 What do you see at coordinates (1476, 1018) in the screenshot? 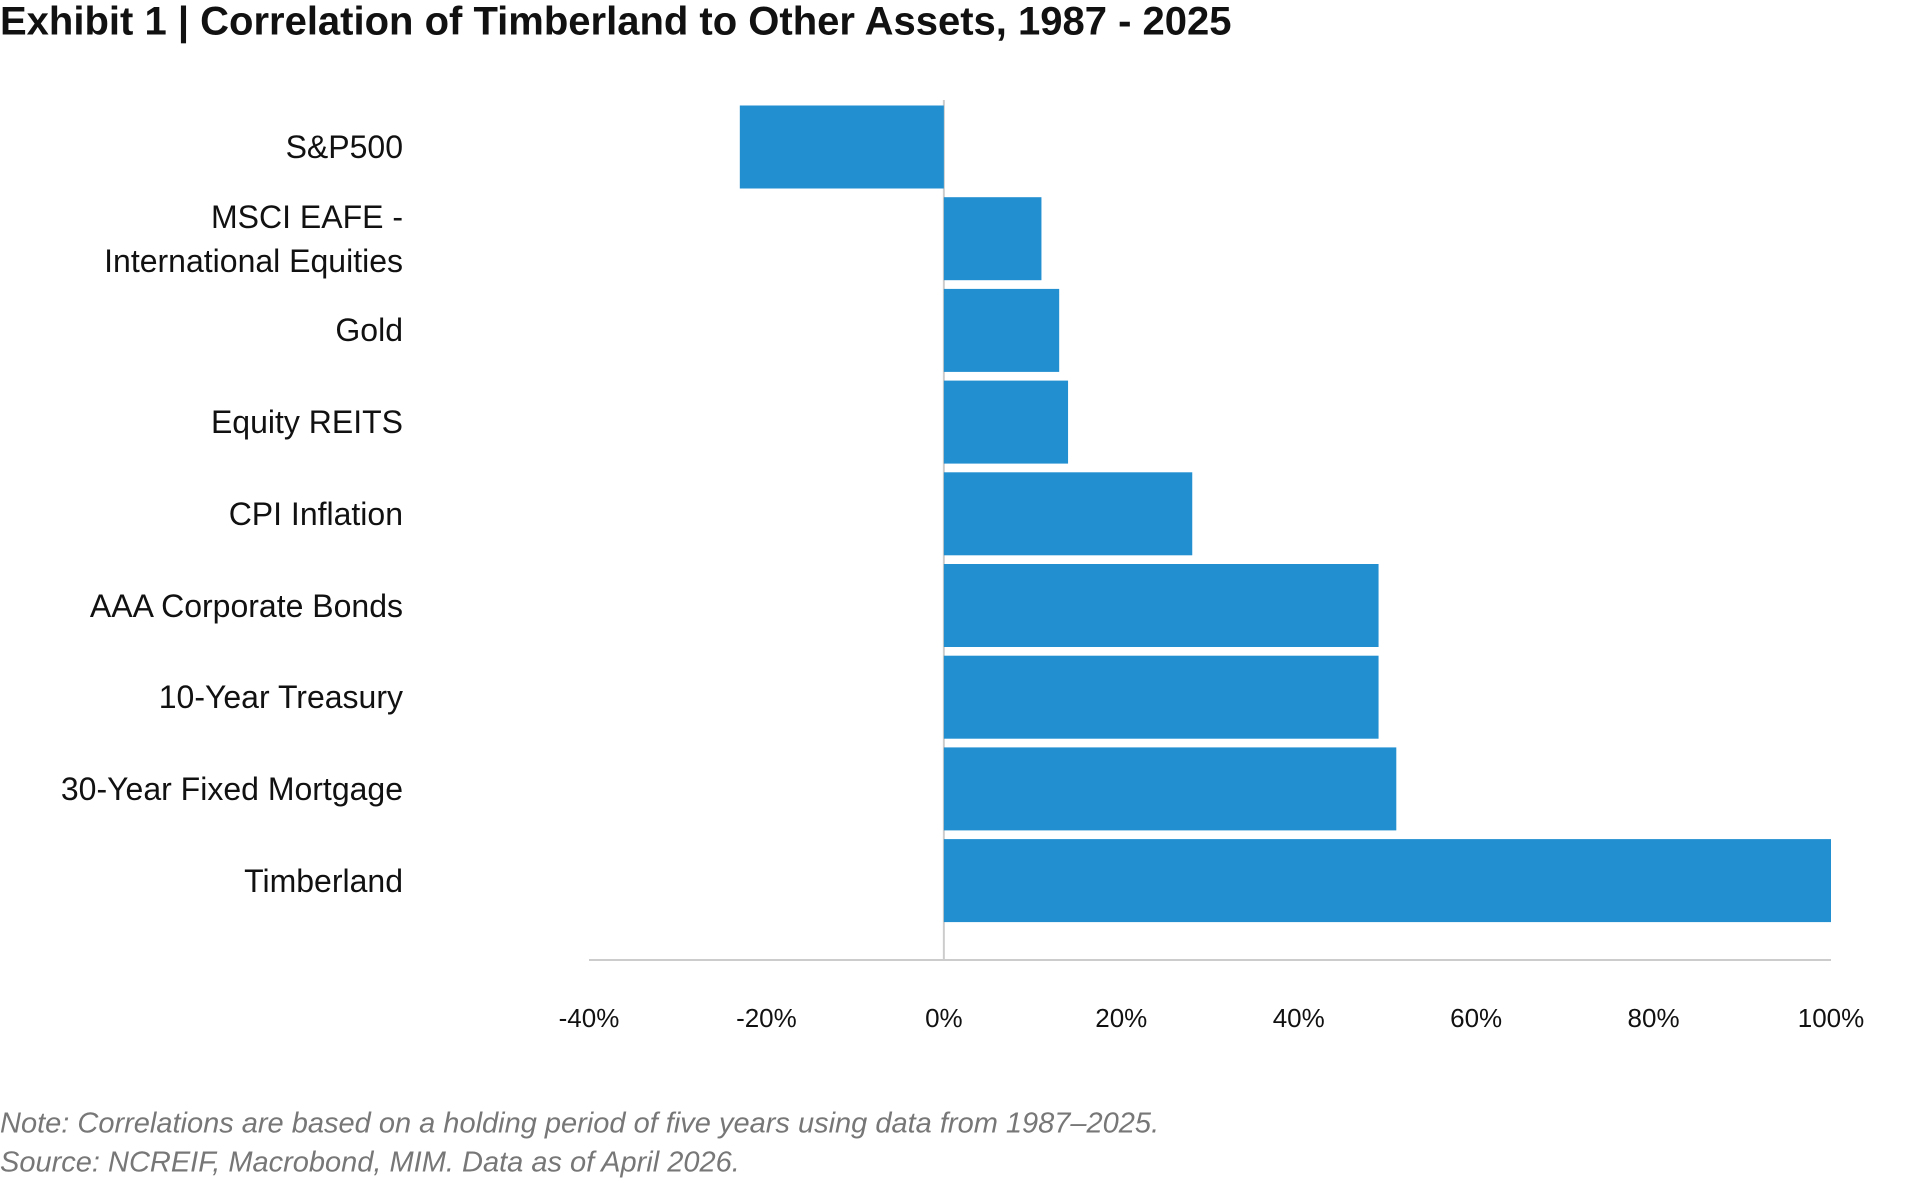
I see `x-tick-label: 60%` at bounding box center [1476, 1018].